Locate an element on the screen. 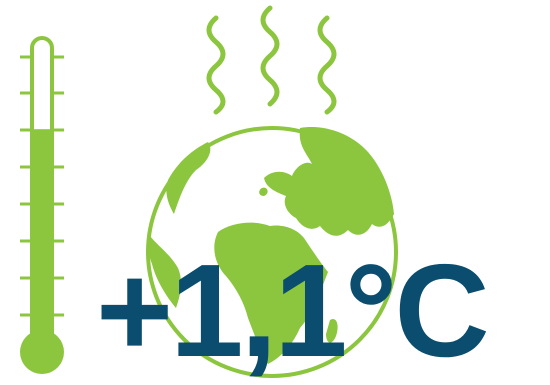 This screenshot has height=385, width=550. thermometer-bulb is located at coordinates (42, 352).